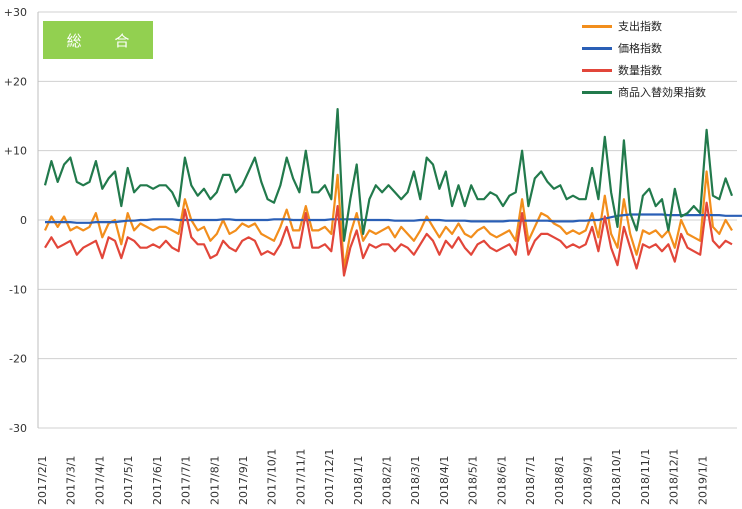  I want to click on x-tick-label: 2019/1/1, so click(702, 480).